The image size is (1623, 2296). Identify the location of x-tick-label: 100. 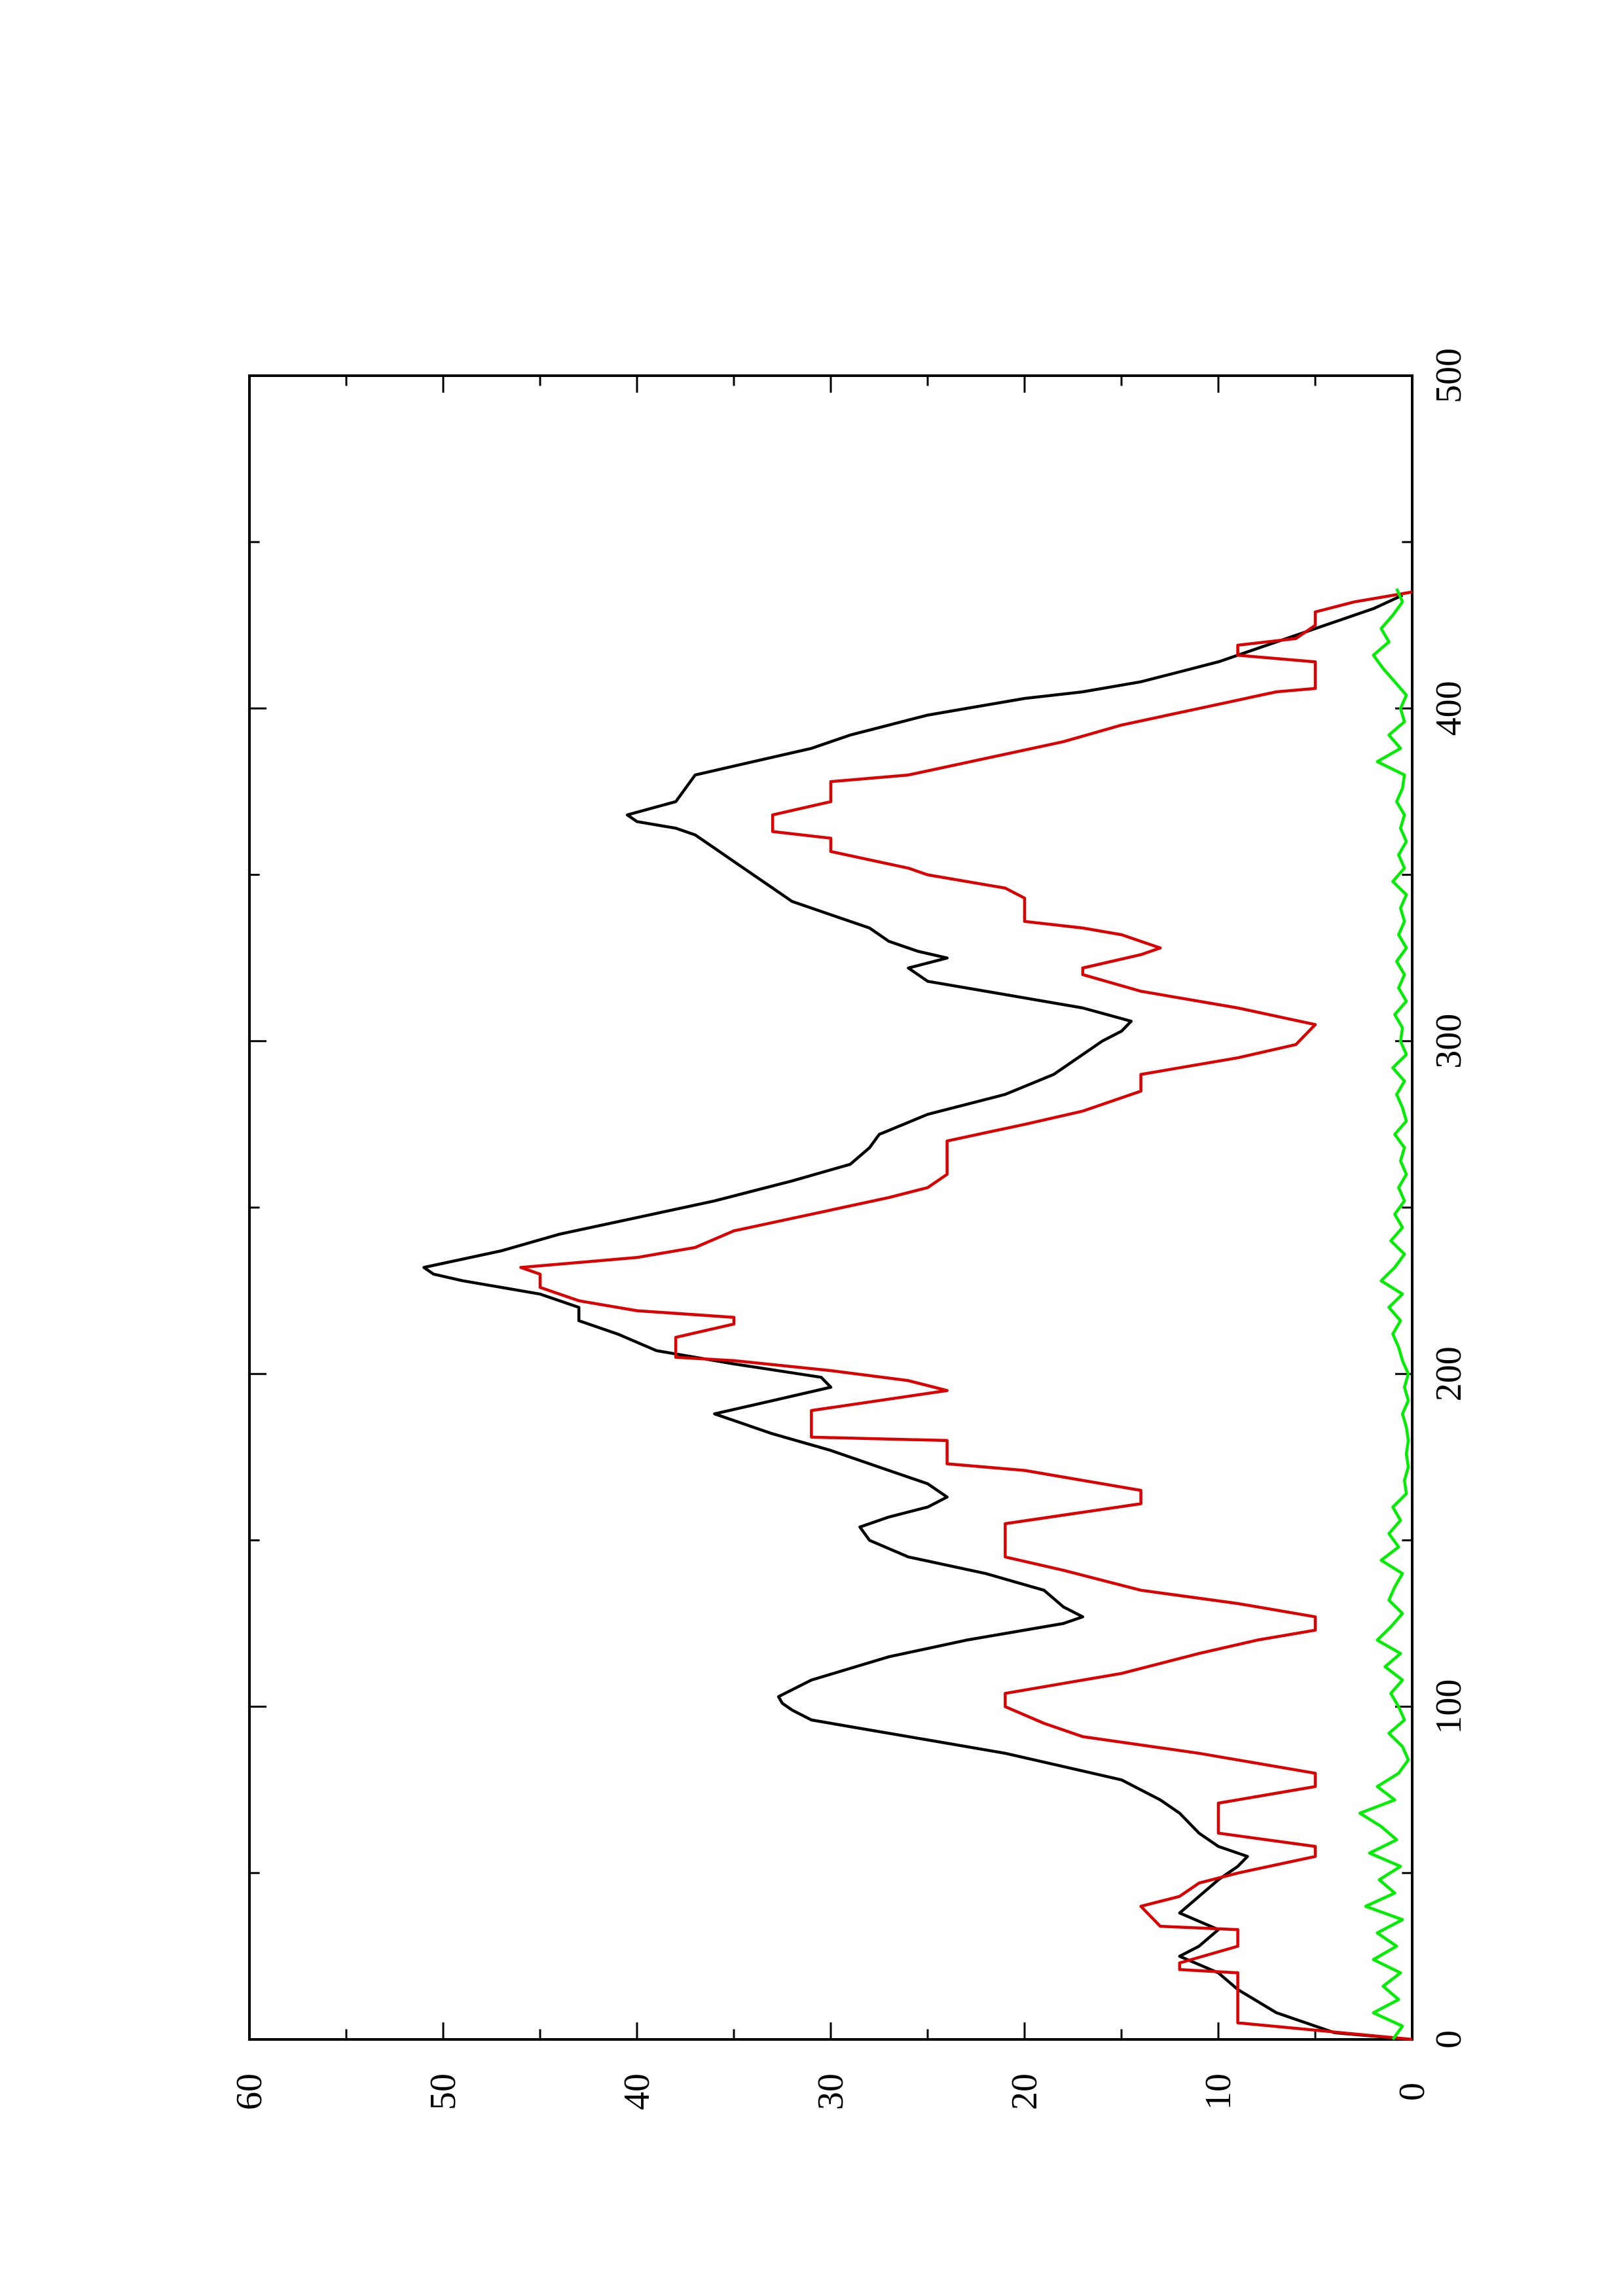
(1449, 1707).